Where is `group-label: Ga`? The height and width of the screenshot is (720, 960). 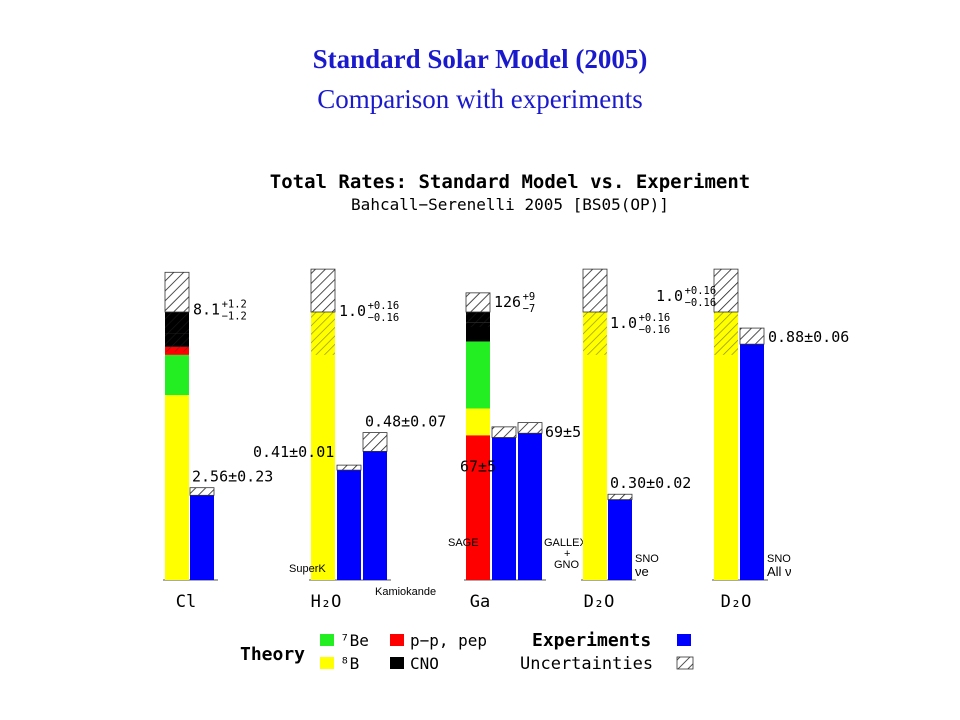
group-label: Ga is located at coordinates (480, 602).